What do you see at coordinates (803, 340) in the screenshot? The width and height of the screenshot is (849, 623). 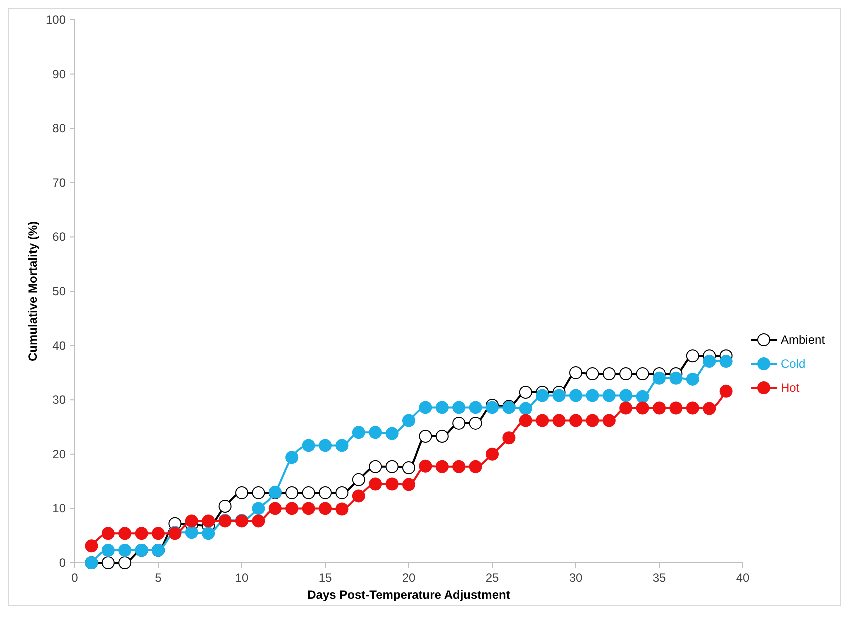 I see `legend-label: Ambient` at bounding box center [803, 340].